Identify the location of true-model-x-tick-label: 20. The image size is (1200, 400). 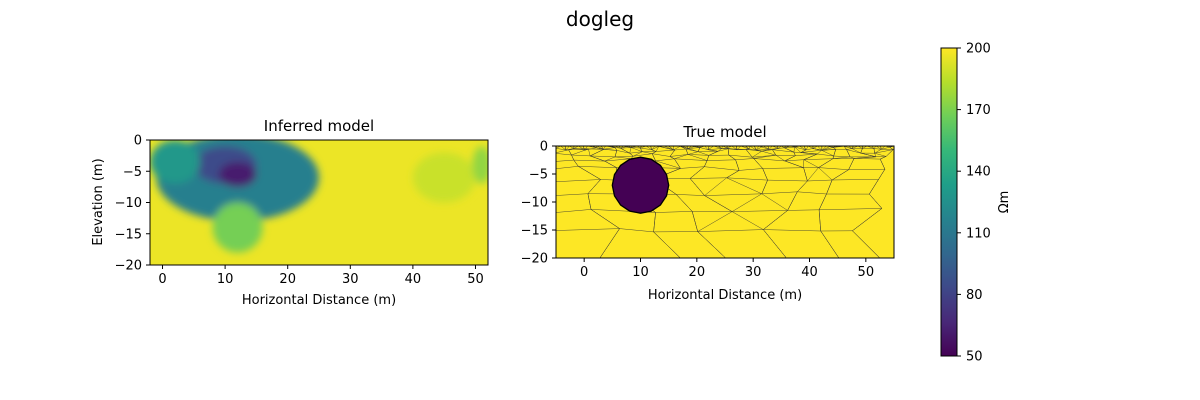
(697, 272).